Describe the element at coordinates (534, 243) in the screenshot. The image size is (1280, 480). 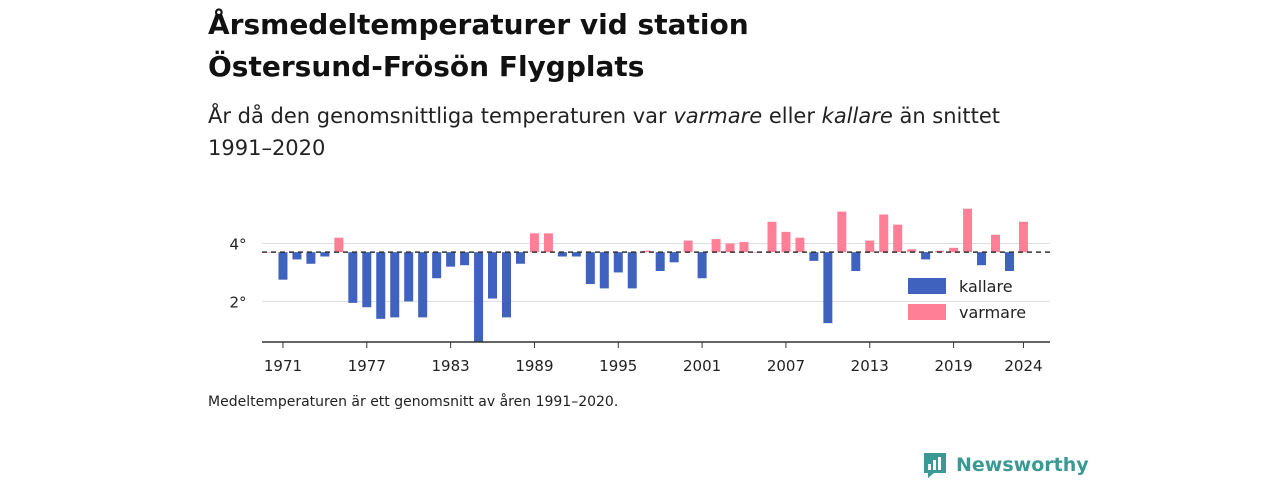
I see `bar-1989` at that location.